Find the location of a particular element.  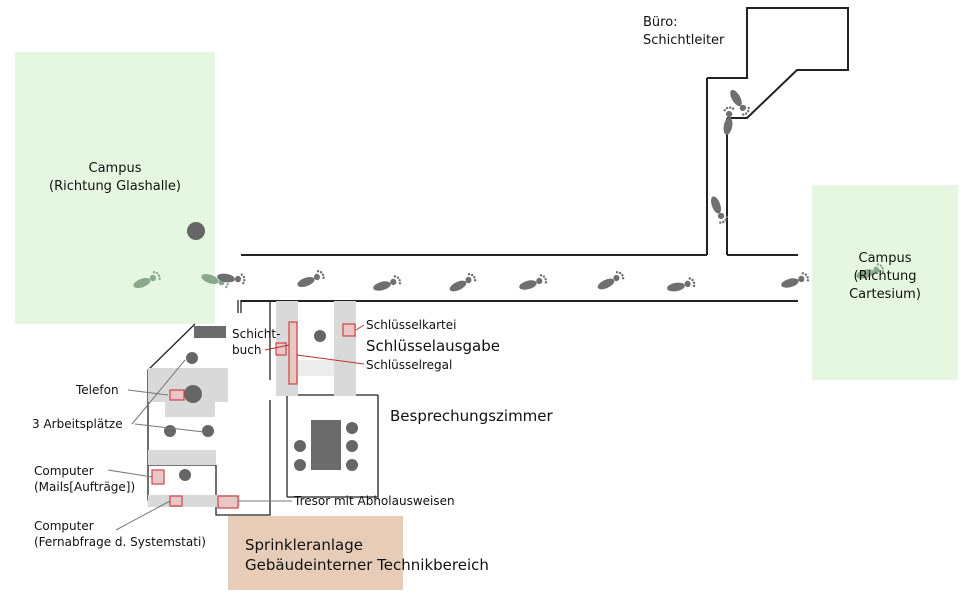

campus-west-line2: (Richtung Glashalle) is located at coordinates (115, 186).